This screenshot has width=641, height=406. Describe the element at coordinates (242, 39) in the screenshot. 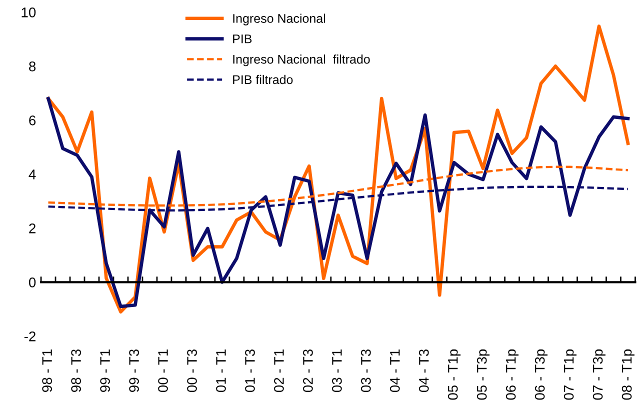

I see `legend-label: PIB` at that location.